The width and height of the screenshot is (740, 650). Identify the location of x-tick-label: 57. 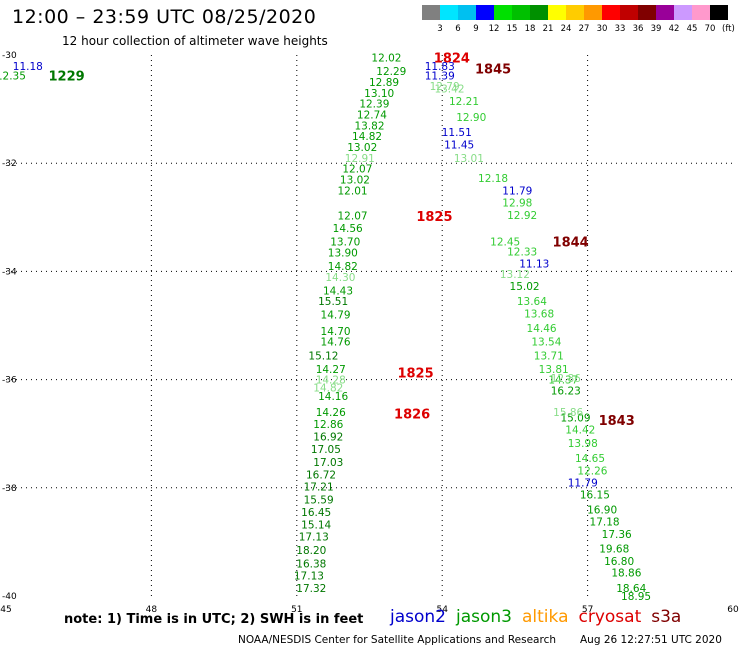
(587, 610).